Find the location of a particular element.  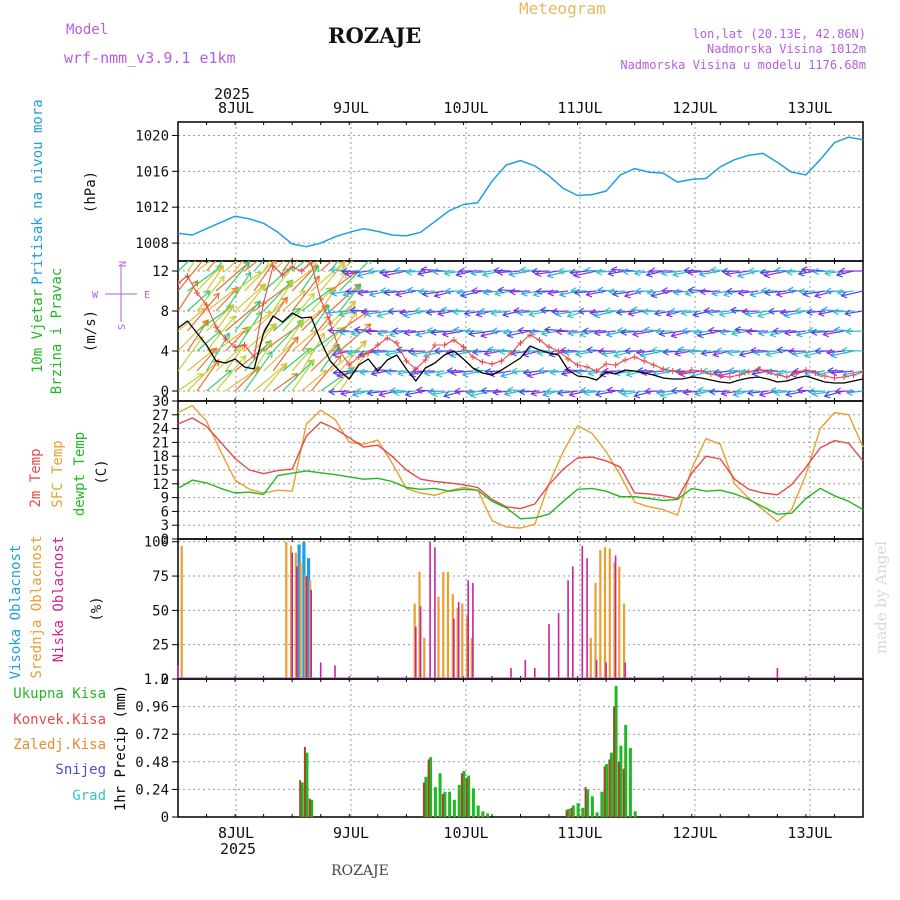

y-tick-label: 15 is located at coordinates (160, 471).